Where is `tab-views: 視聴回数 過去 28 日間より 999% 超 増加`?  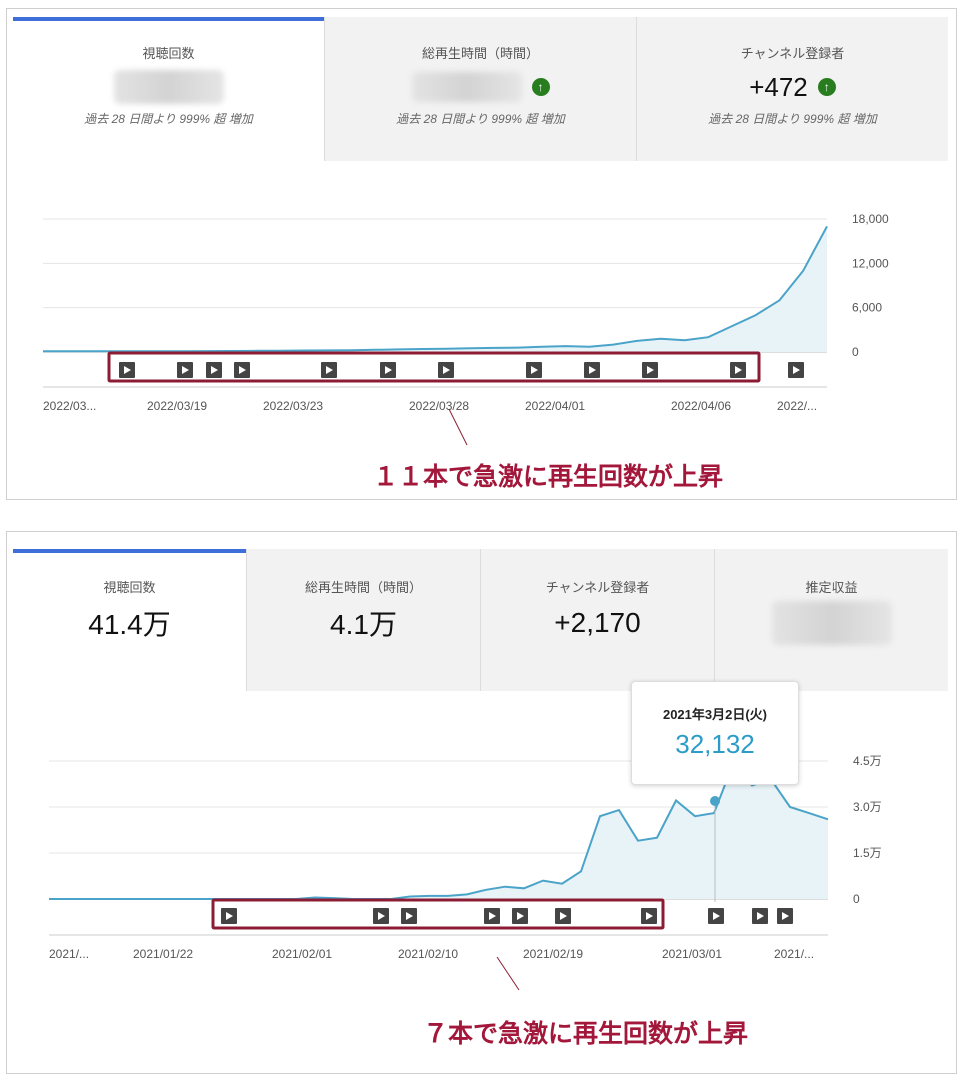 tab-views: 視聴回数 過去 28 日間より 999% 超 増加 is located at coordinates (168, 89).